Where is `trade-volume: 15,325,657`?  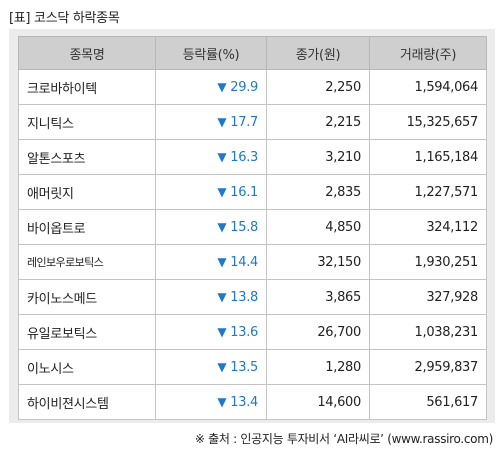 trade-volume: 15,325,657 is located at coordinates (428, 122).